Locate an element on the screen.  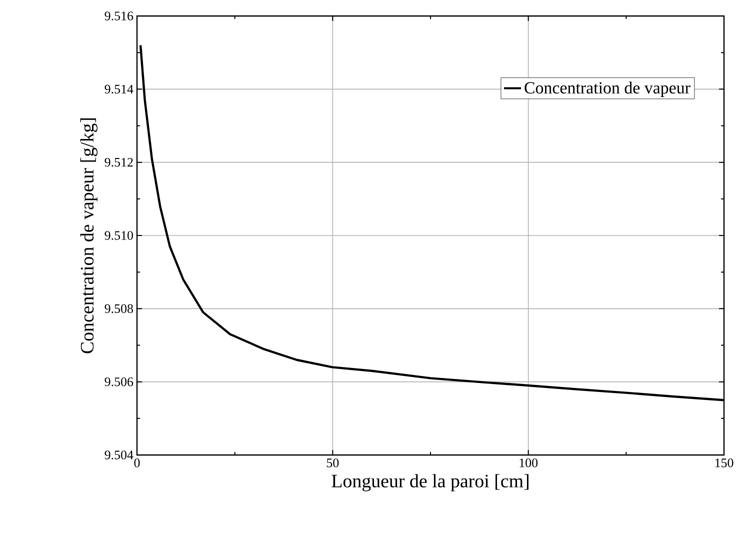
x-tick-label: 50 is located at coordinates (332, 463).